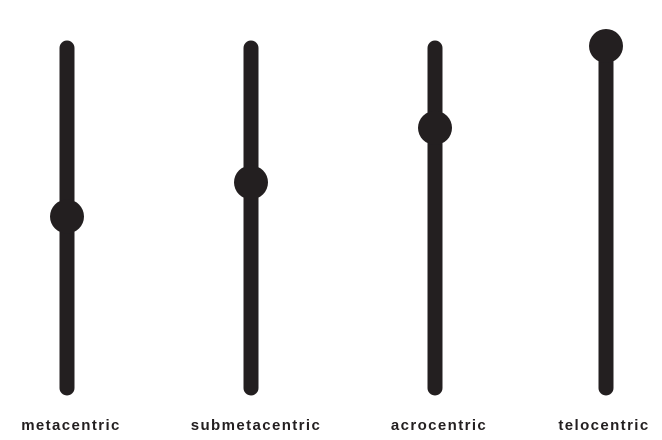 The width and height of the screenshot is (662, 440). I want to click on chromosome-metacentric: metacentric, so click(71, 237).